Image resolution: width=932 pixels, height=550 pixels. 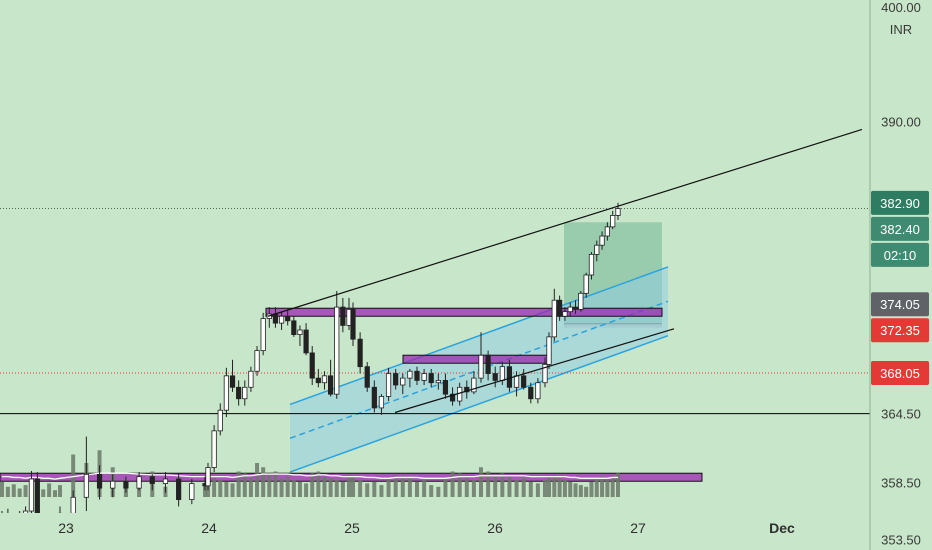 What do you see at coordinates (534, 371) in the screenshot?
I see `lower-trendline` at bounding box center [534, 371].